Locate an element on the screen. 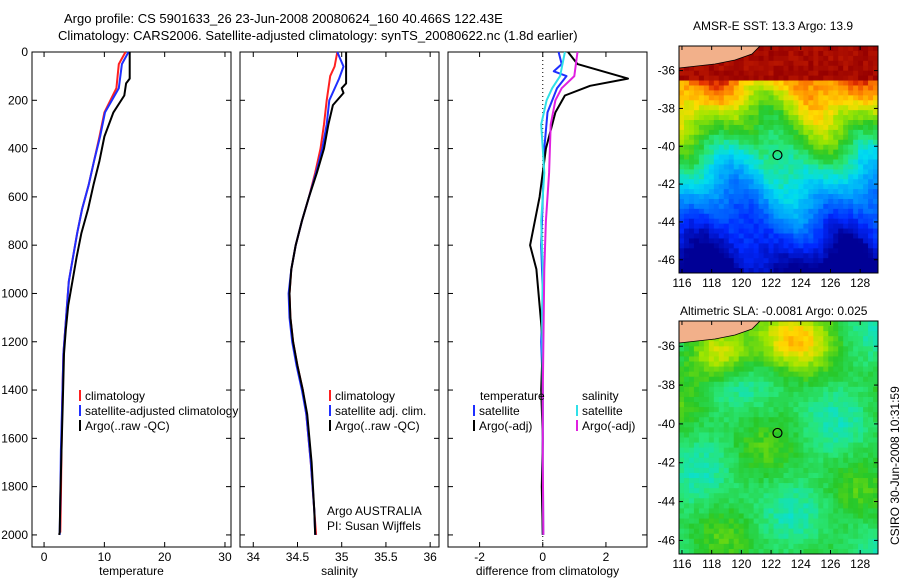 The width and height of the screenshot is (900, 580). y-tick-label: 200 is located at coordinates (18, 100).